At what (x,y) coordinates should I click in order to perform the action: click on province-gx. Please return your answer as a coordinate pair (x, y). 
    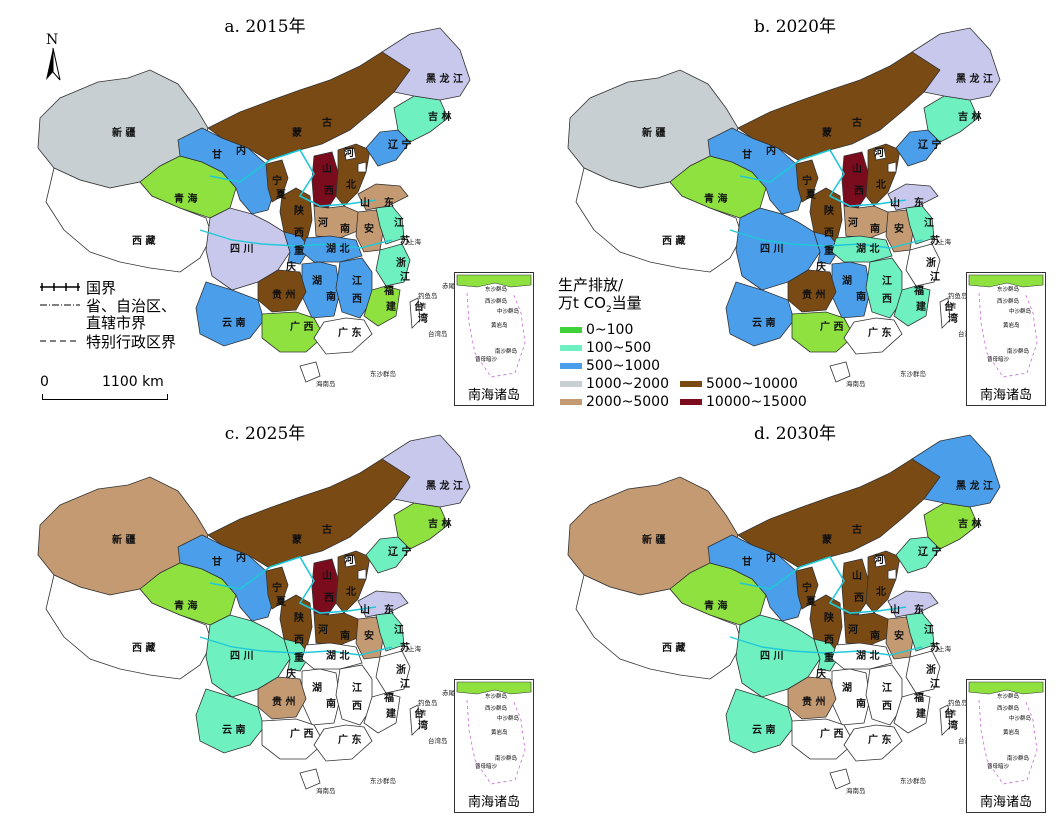
    Looking at the image, I should click on (293, 739).